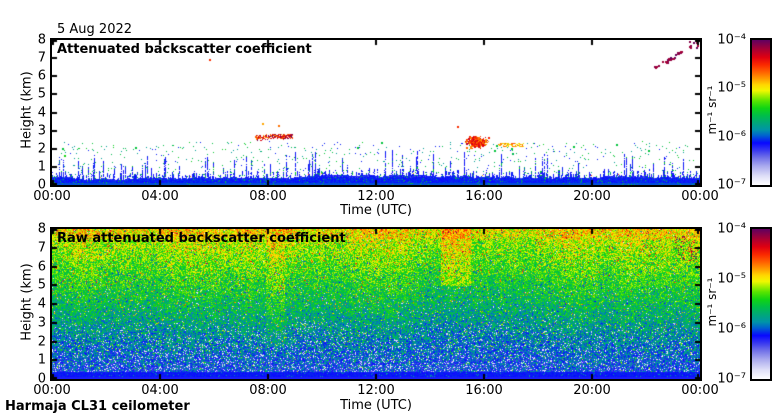  What do you see at coordinates (201, 238) in the screenshot?
I see `panel2-title: Raw attenuated backscatter coefficient` at bounding box center [201, 238].